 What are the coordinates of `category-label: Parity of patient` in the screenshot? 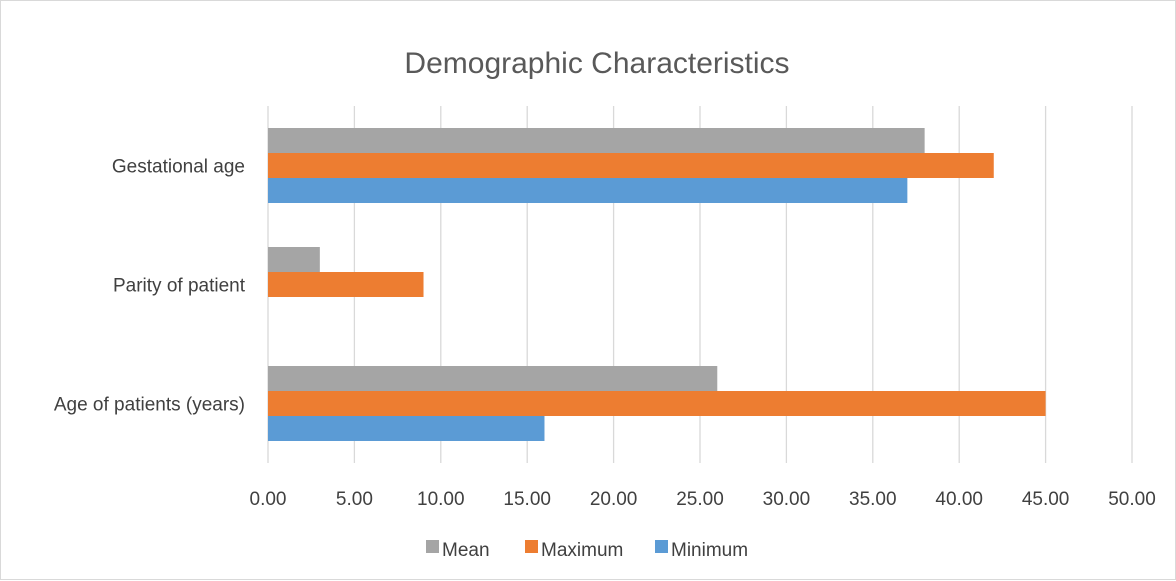 It's located at (179, 286).